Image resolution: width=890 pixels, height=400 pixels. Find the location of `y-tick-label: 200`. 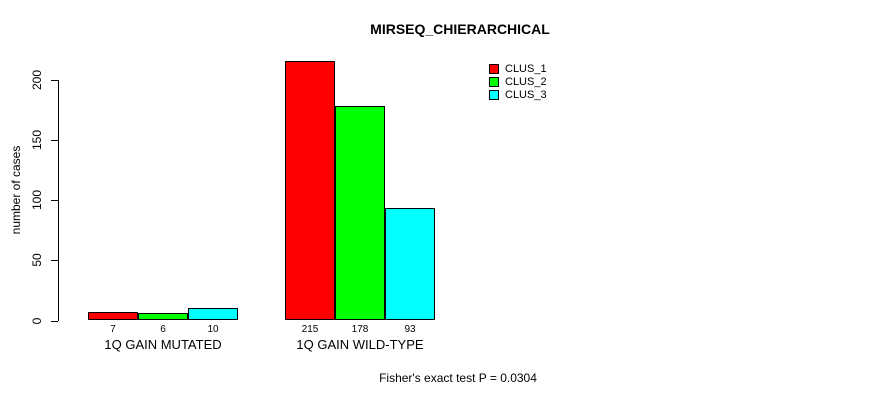

y-tick-label: 200 is located at coordinates (37, 79).